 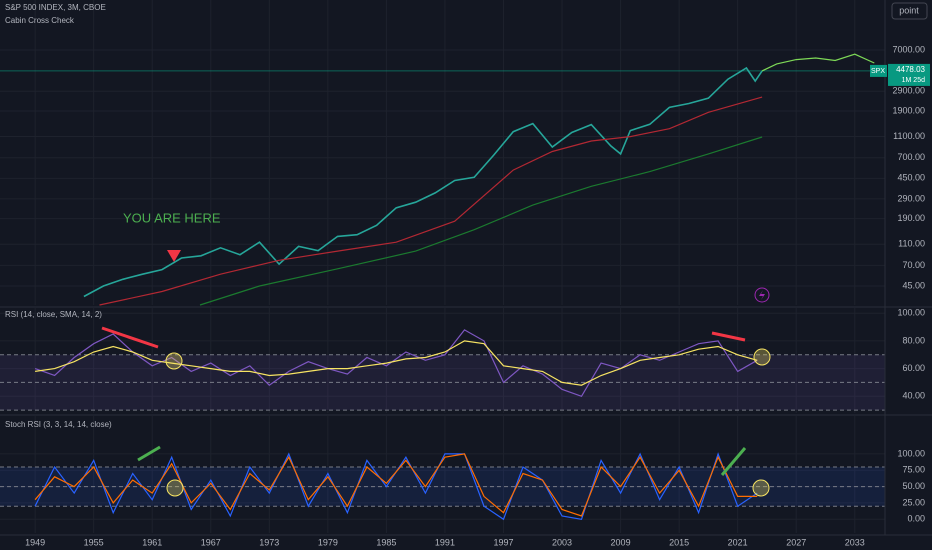 I want to click on x-tick-label: 1991, so click(x=445, y=542).